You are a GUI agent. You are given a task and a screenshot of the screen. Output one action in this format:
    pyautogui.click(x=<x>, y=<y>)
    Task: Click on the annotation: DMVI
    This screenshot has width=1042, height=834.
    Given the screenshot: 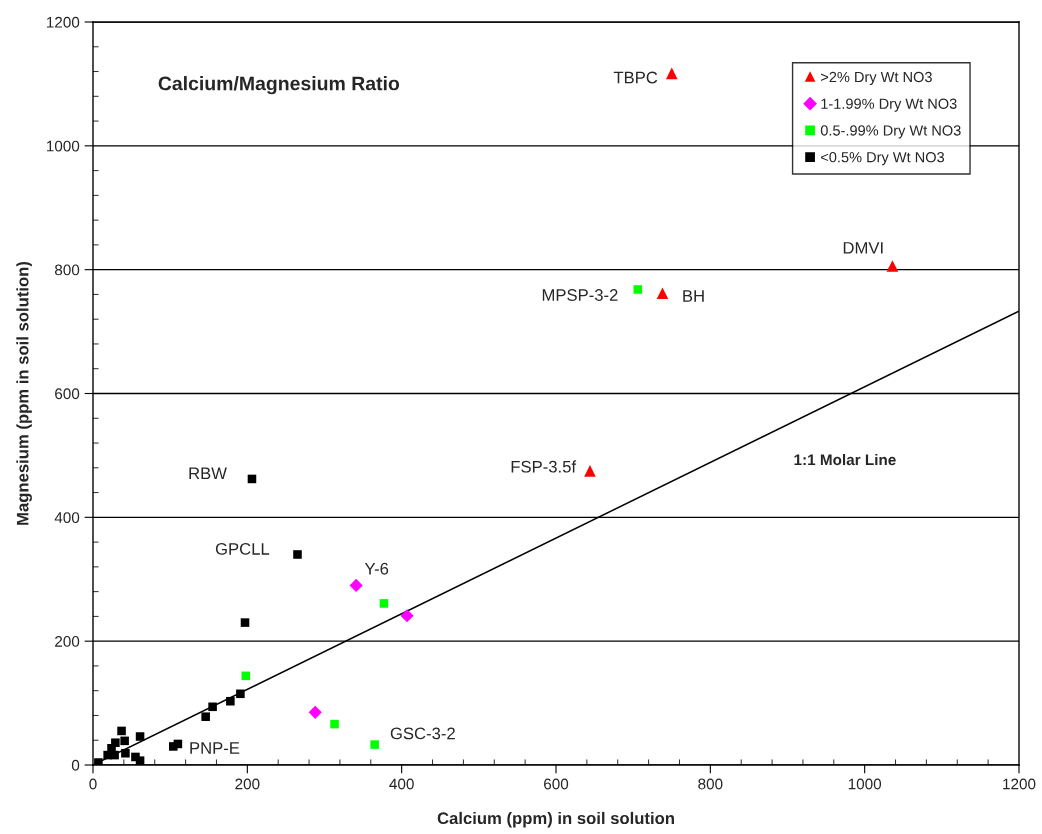 What is the action you would take?
    pyautogui.click(x=863, y=248)
    